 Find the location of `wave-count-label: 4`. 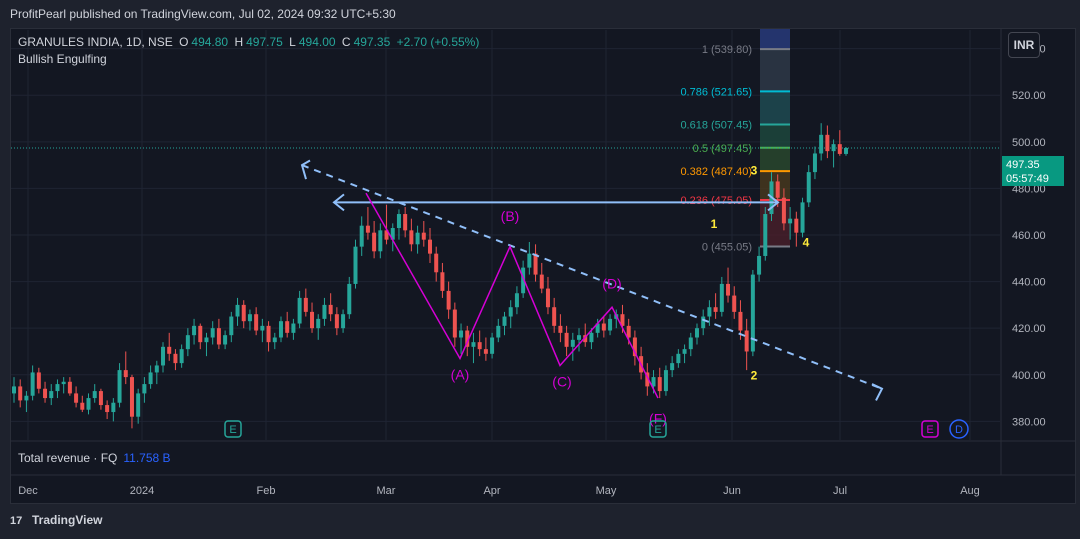

wave-count-label: 4 is located at coordinates (806, 243).